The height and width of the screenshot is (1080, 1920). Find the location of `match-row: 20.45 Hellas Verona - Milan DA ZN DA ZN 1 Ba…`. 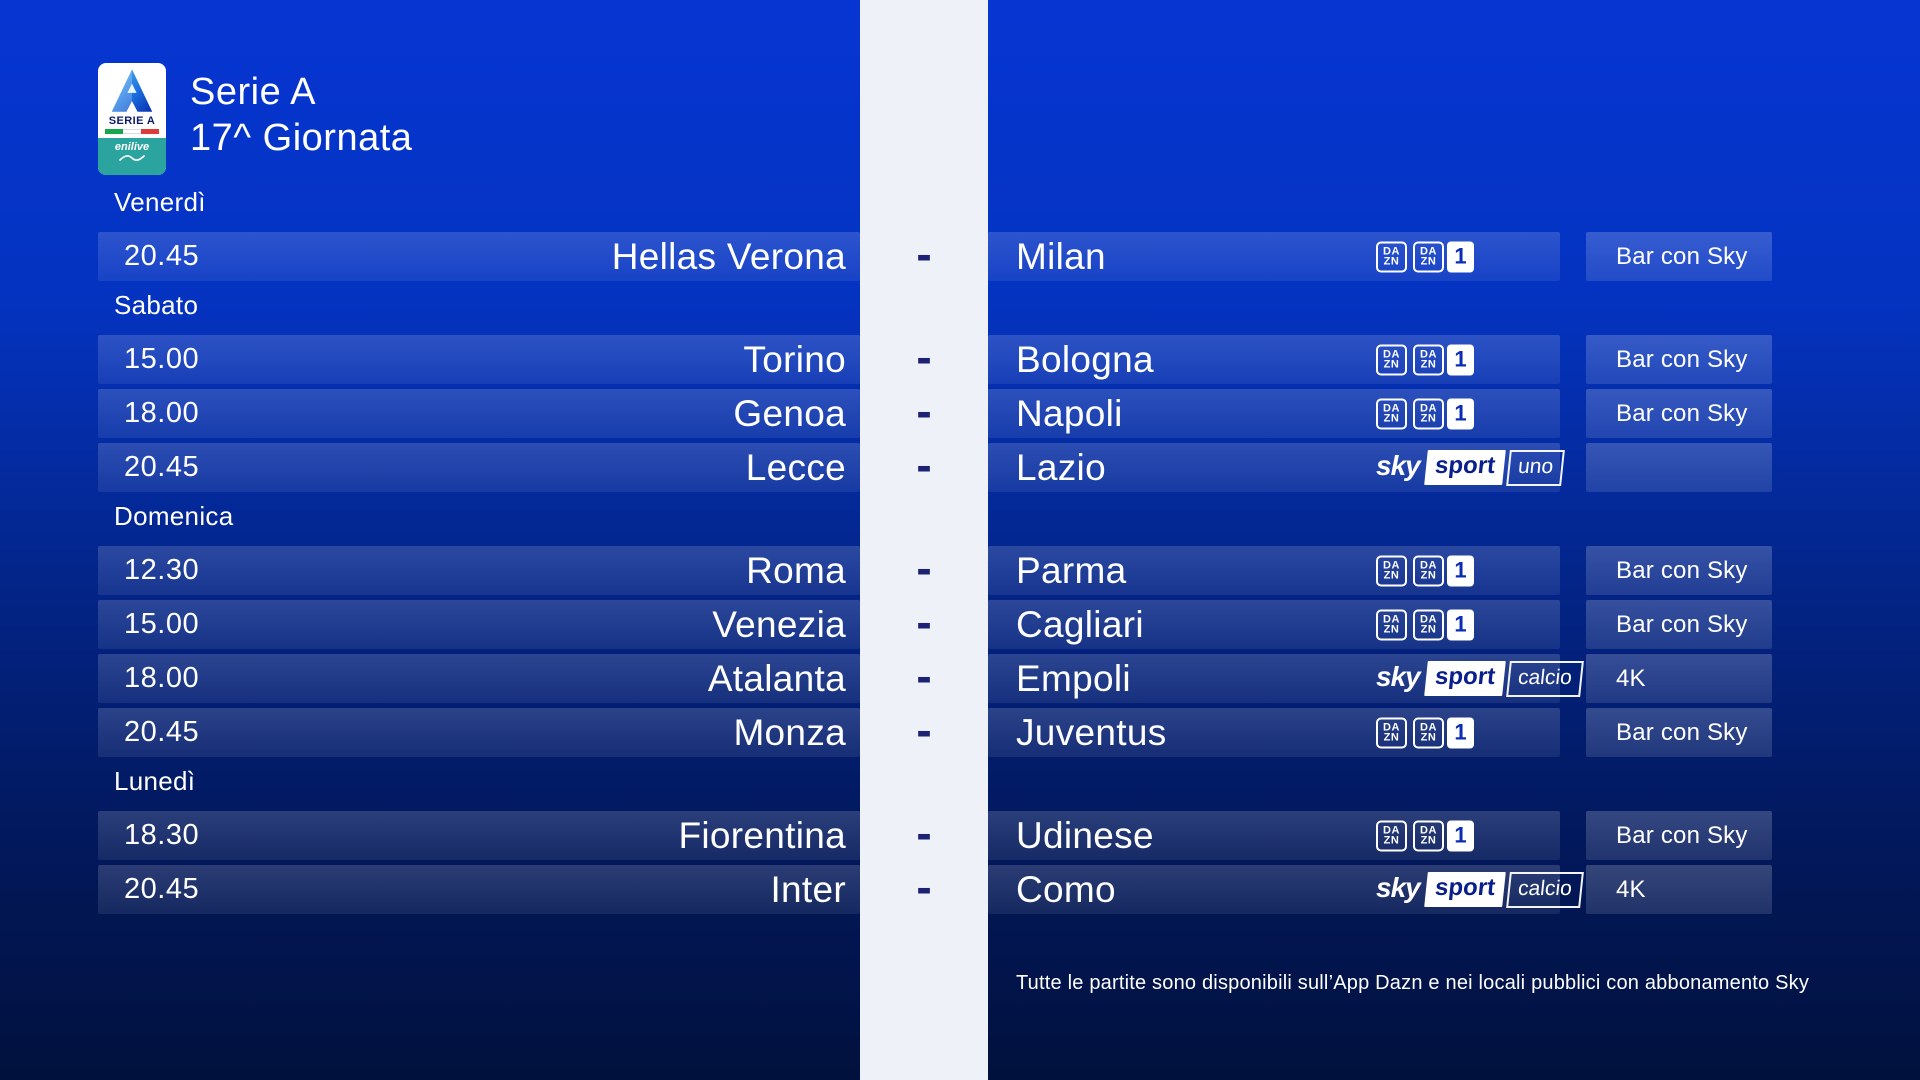

match-row: 20.45 Hellas Verona - Milan DA ZN DA ZN 1 Ba… is located at coordinates (1009, 256).